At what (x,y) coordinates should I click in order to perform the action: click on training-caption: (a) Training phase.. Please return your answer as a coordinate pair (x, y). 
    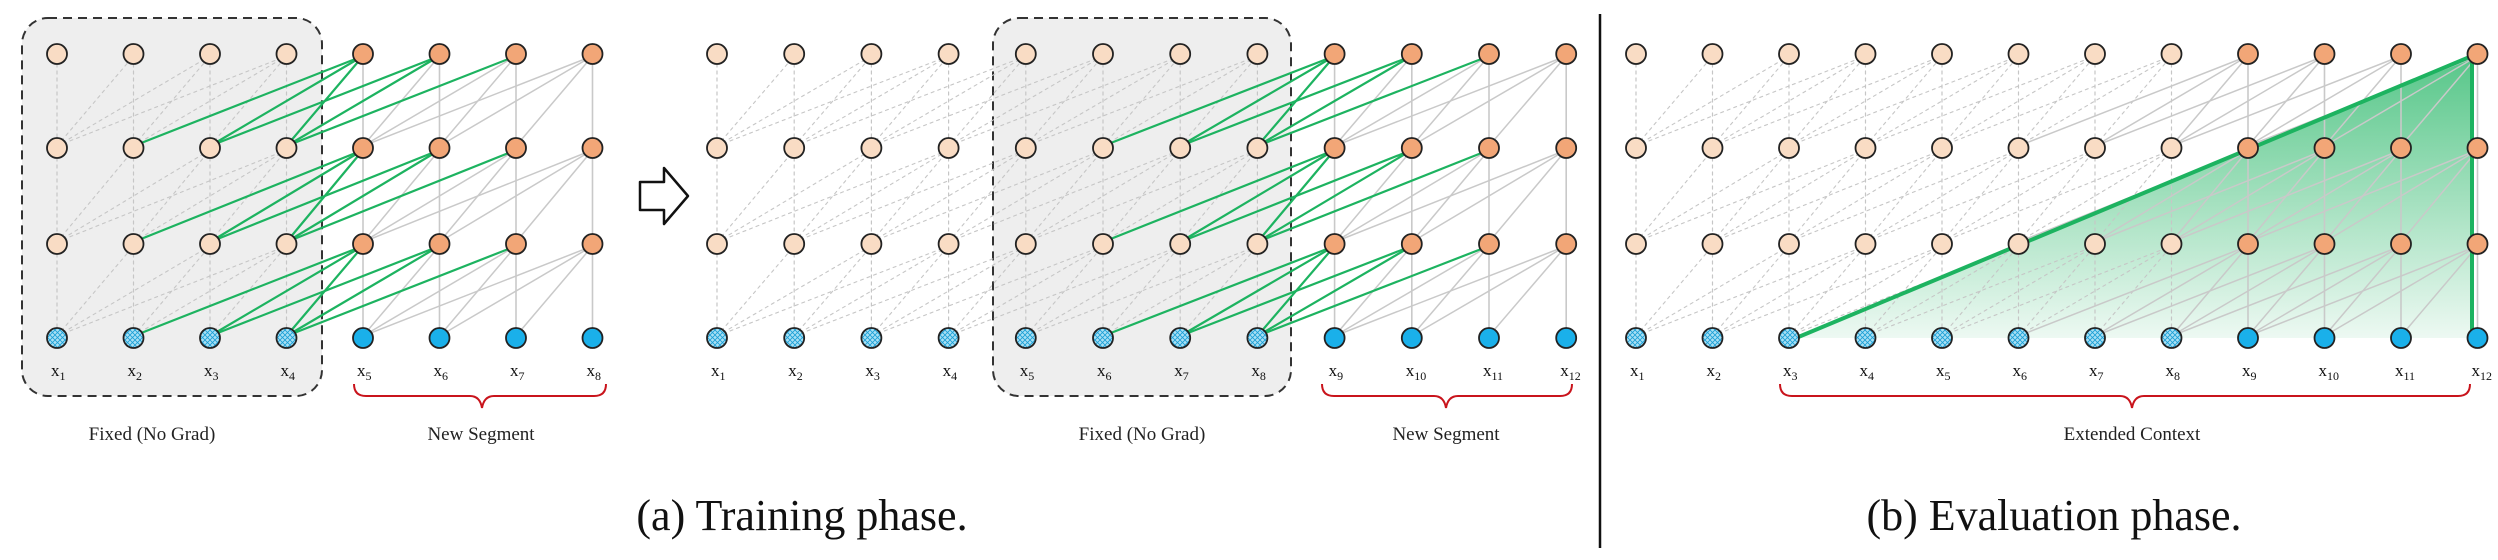
    Looking at the image, I should click on (801, 515).